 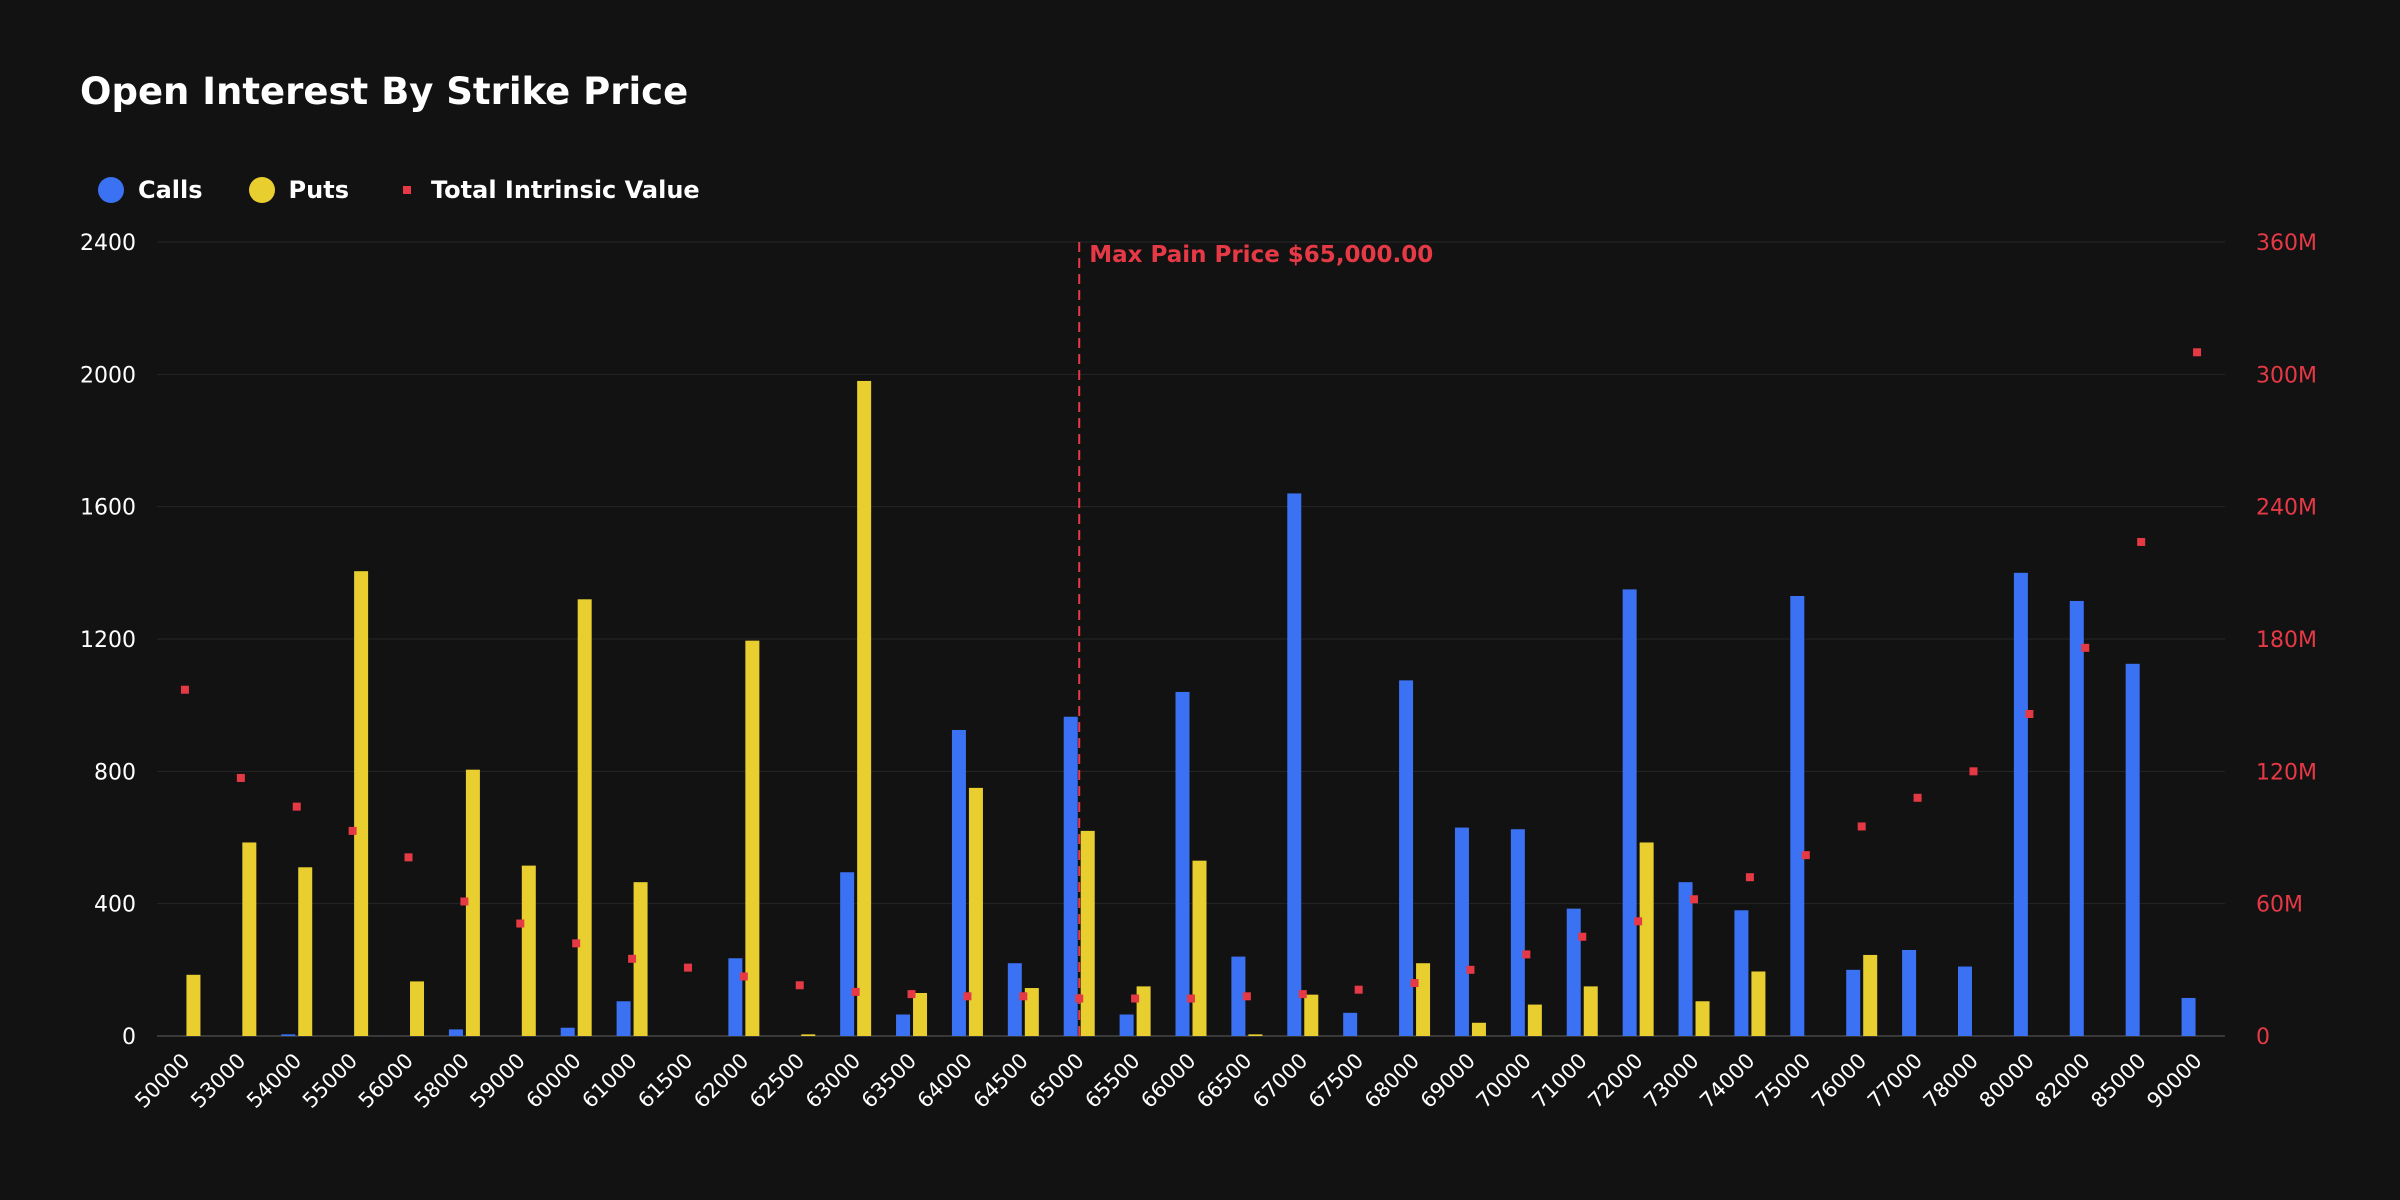 What do you see at coordinates (2286, 243) in the screenshot?
I see `right-tick-label: 360M` at bounding box center [2286, 243].